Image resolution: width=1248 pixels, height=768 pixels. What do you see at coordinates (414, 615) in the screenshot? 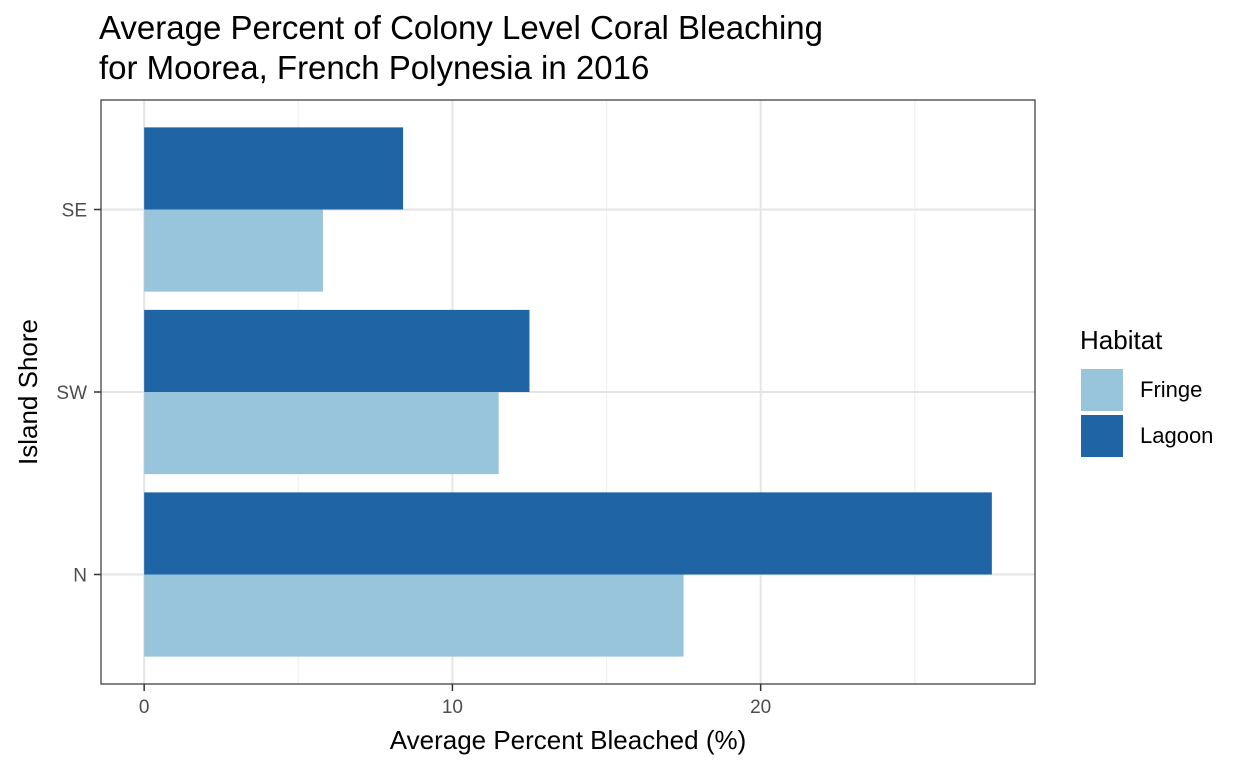
I see `bar-fringe-n` at bounding box center [414, 615].